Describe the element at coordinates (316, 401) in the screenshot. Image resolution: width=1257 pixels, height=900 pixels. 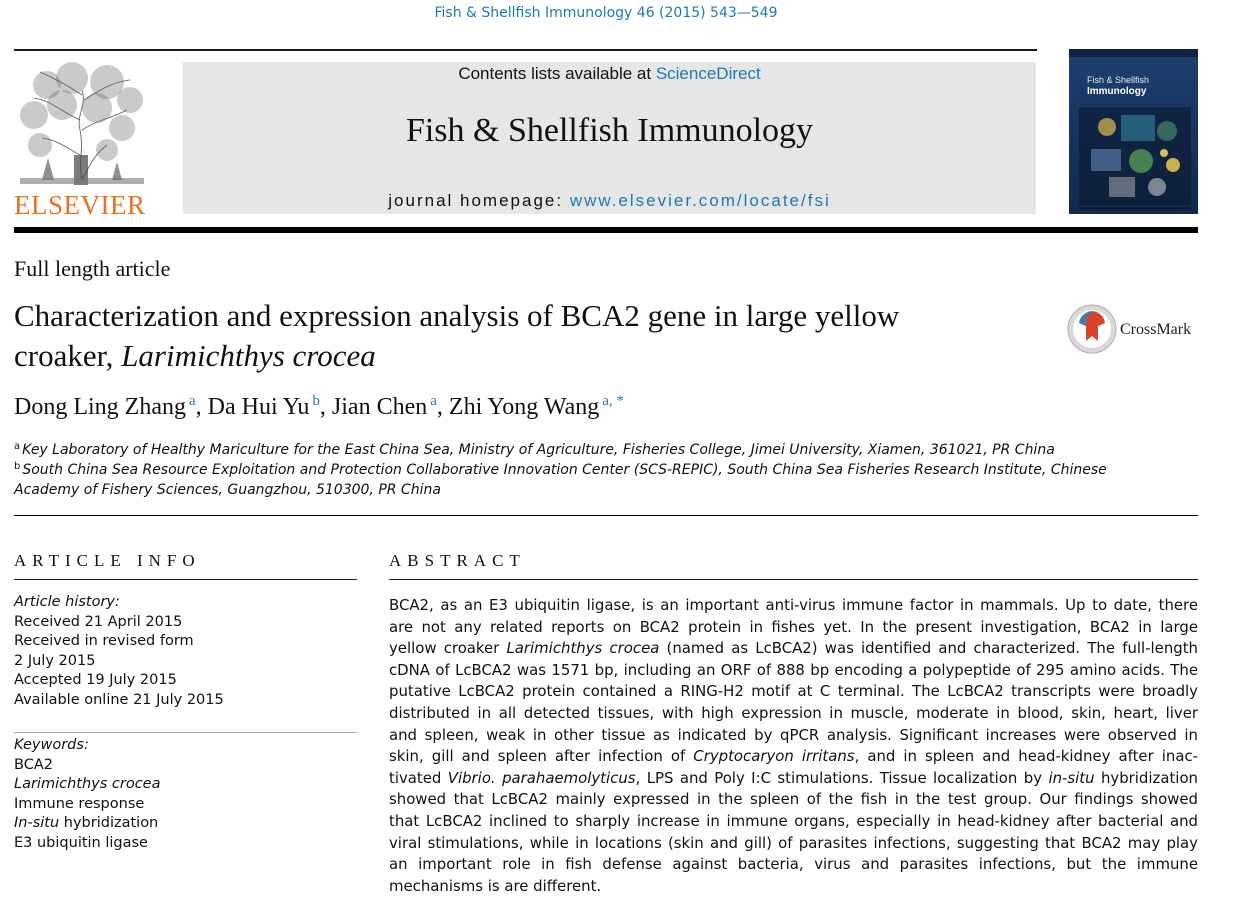
I see `author-affil-mark: b` at that location.